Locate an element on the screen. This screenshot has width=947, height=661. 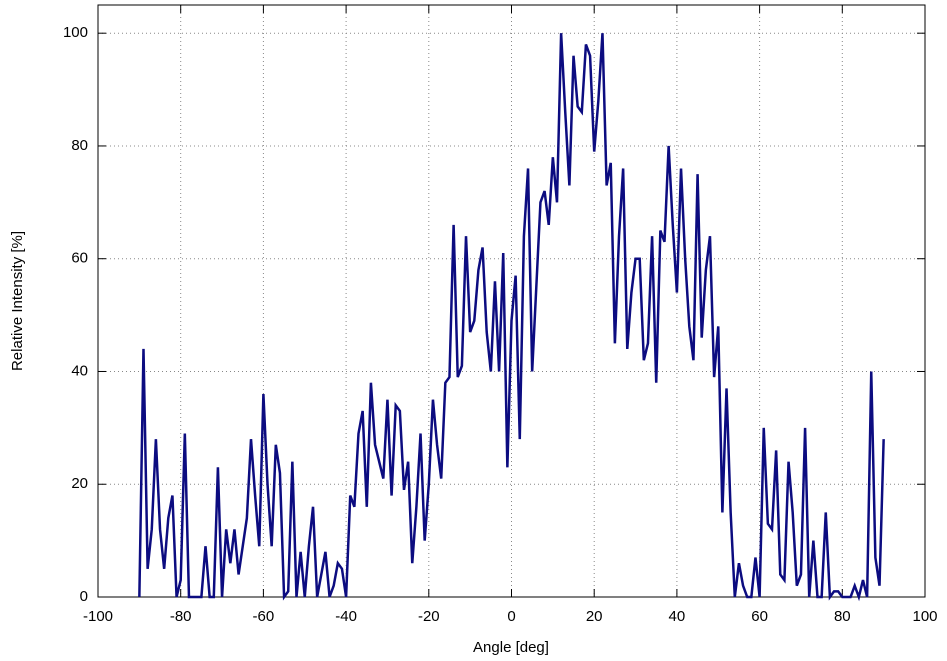
x-tick-label: 40 is located at coordinates (677, 616).